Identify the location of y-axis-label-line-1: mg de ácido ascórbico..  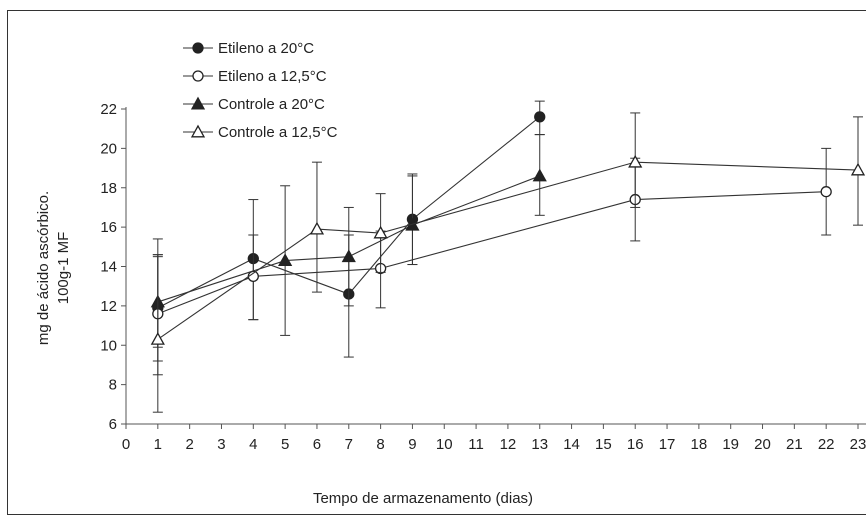
(43, 268).